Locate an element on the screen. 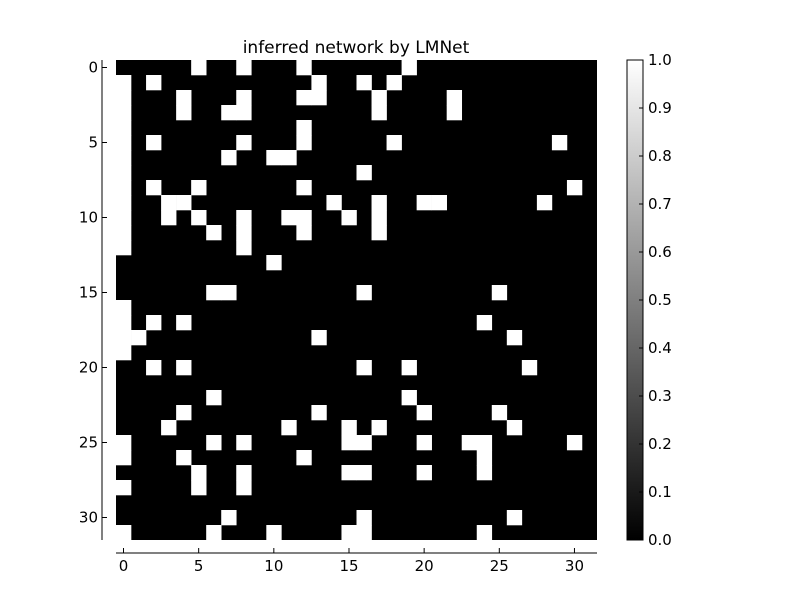 The height and width of the screenshot is (600, 800). y-tick-label: 0 is located at coordinates (93, 68).